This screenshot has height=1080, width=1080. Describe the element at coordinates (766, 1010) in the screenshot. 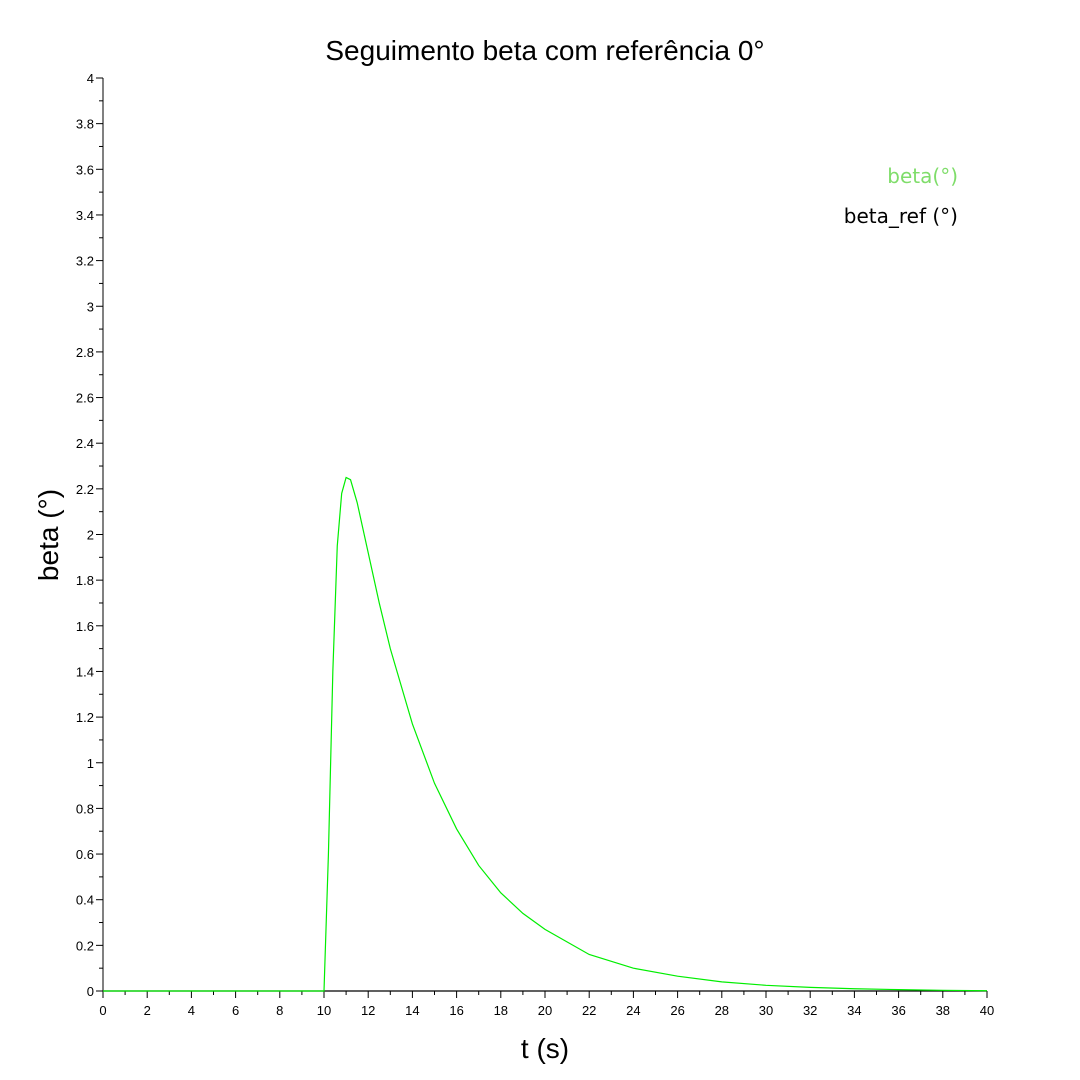

I see `x-tick-label: 30` at that location.